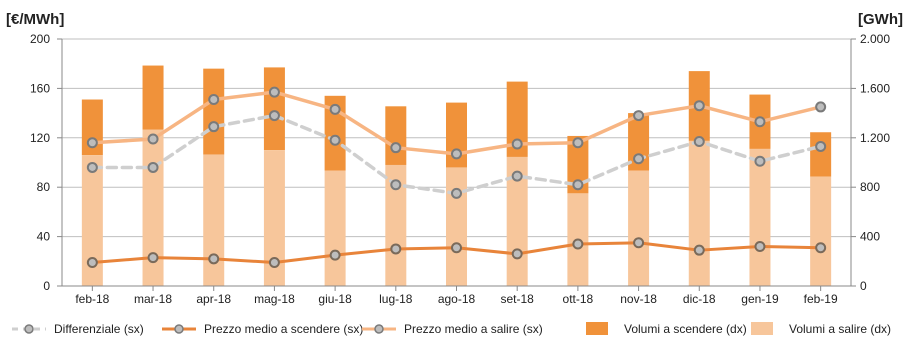 The image size is (908, 339). What do you see at coordinates (153, 299) in the screenshot?
I see `x-axis-tick-label: mar-18` at bounding box center [153, 299].